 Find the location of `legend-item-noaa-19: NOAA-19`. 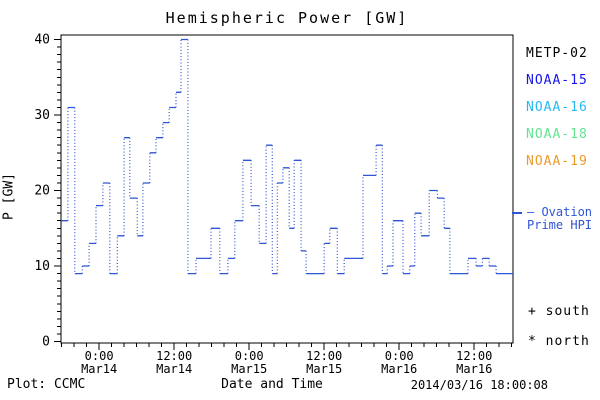

legend-item-noaa-19: NOAA-19 is located at coordinates (557, 161).